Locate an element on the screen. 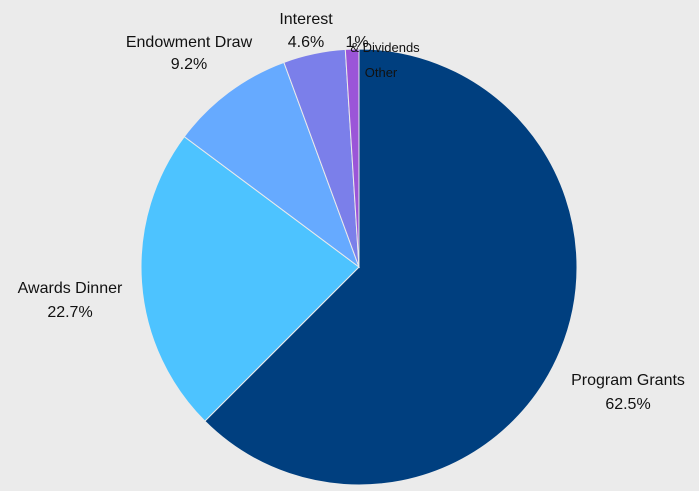 This screenshot has width=699, height=491. slice-label-endowment-draw-name: Endowment Draw is located at coordinates (189, 42).